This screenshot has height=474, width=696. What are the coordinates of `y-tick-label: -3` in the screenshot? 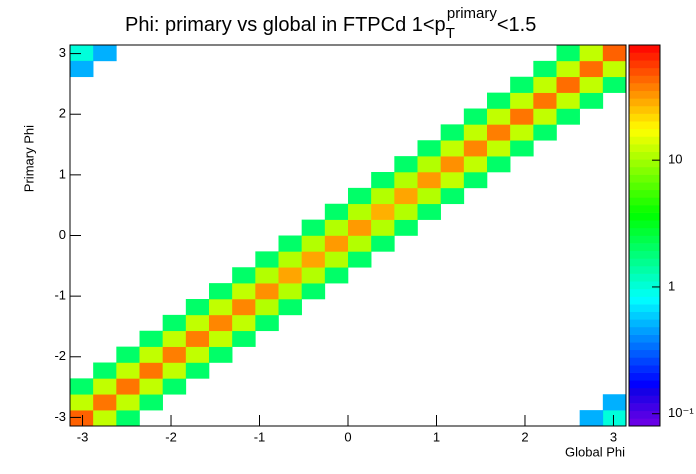 It's located at (60, 416).